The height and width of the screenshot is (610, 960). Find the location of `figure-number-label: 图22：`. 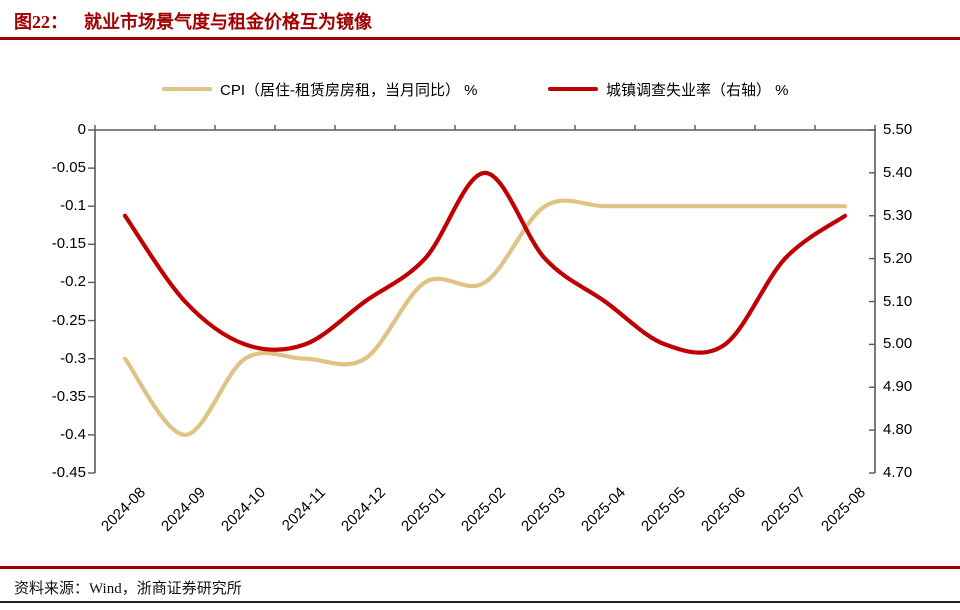

figure-number-label: 图22： is located at coordinates (41, 22).